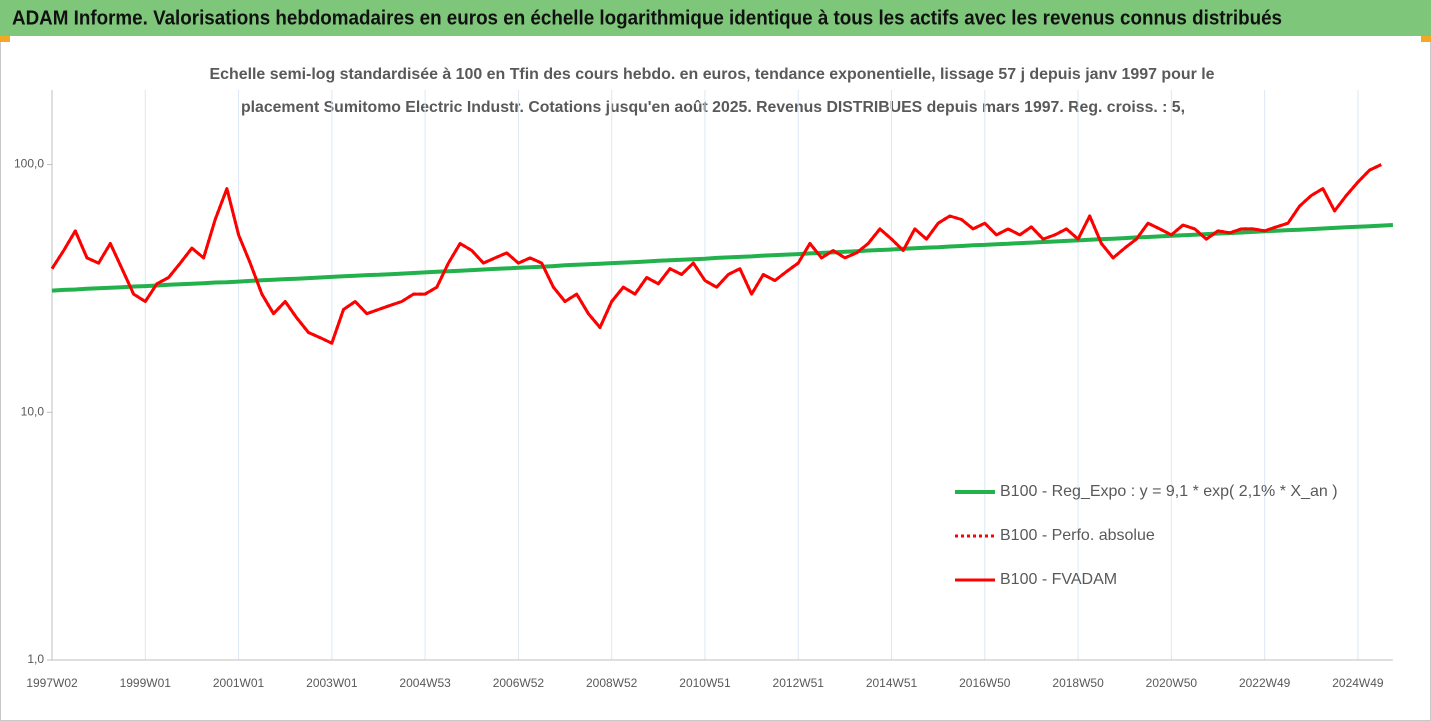 The height and width of the screenshot is (721, 1431). I want to click on x-tick-label: 2020W50, so click(1172, 683).